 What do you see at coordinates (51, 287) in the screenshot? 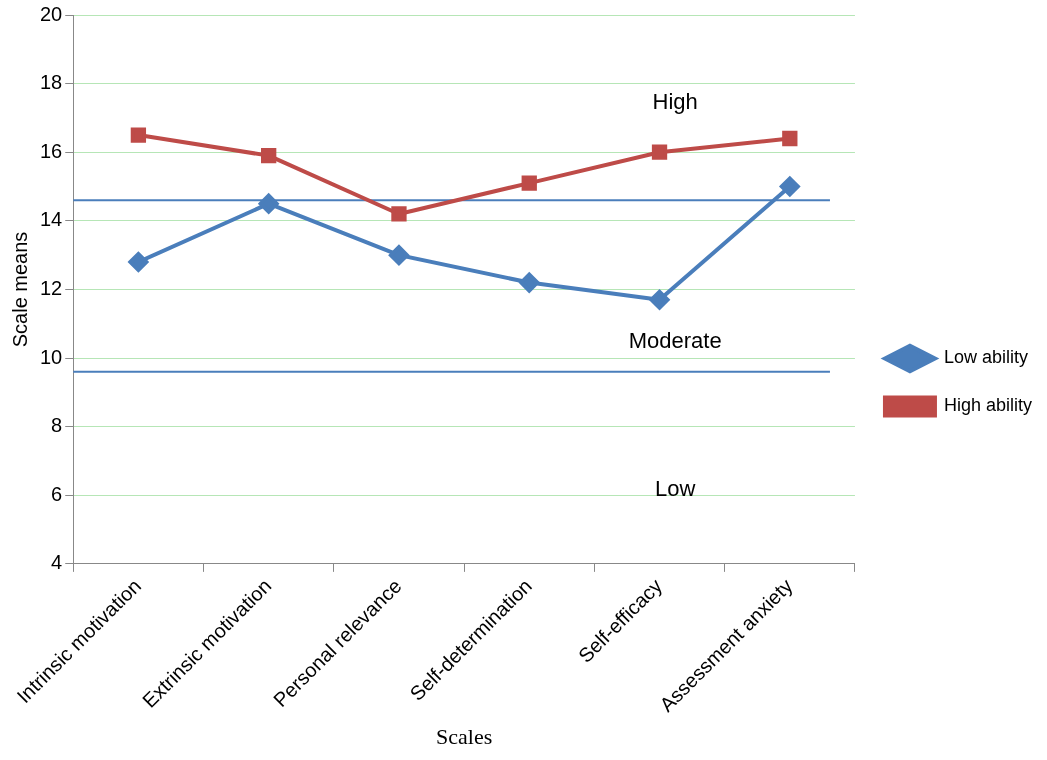
I see `y-tick-label: 12` at bounding box center [51, 287].